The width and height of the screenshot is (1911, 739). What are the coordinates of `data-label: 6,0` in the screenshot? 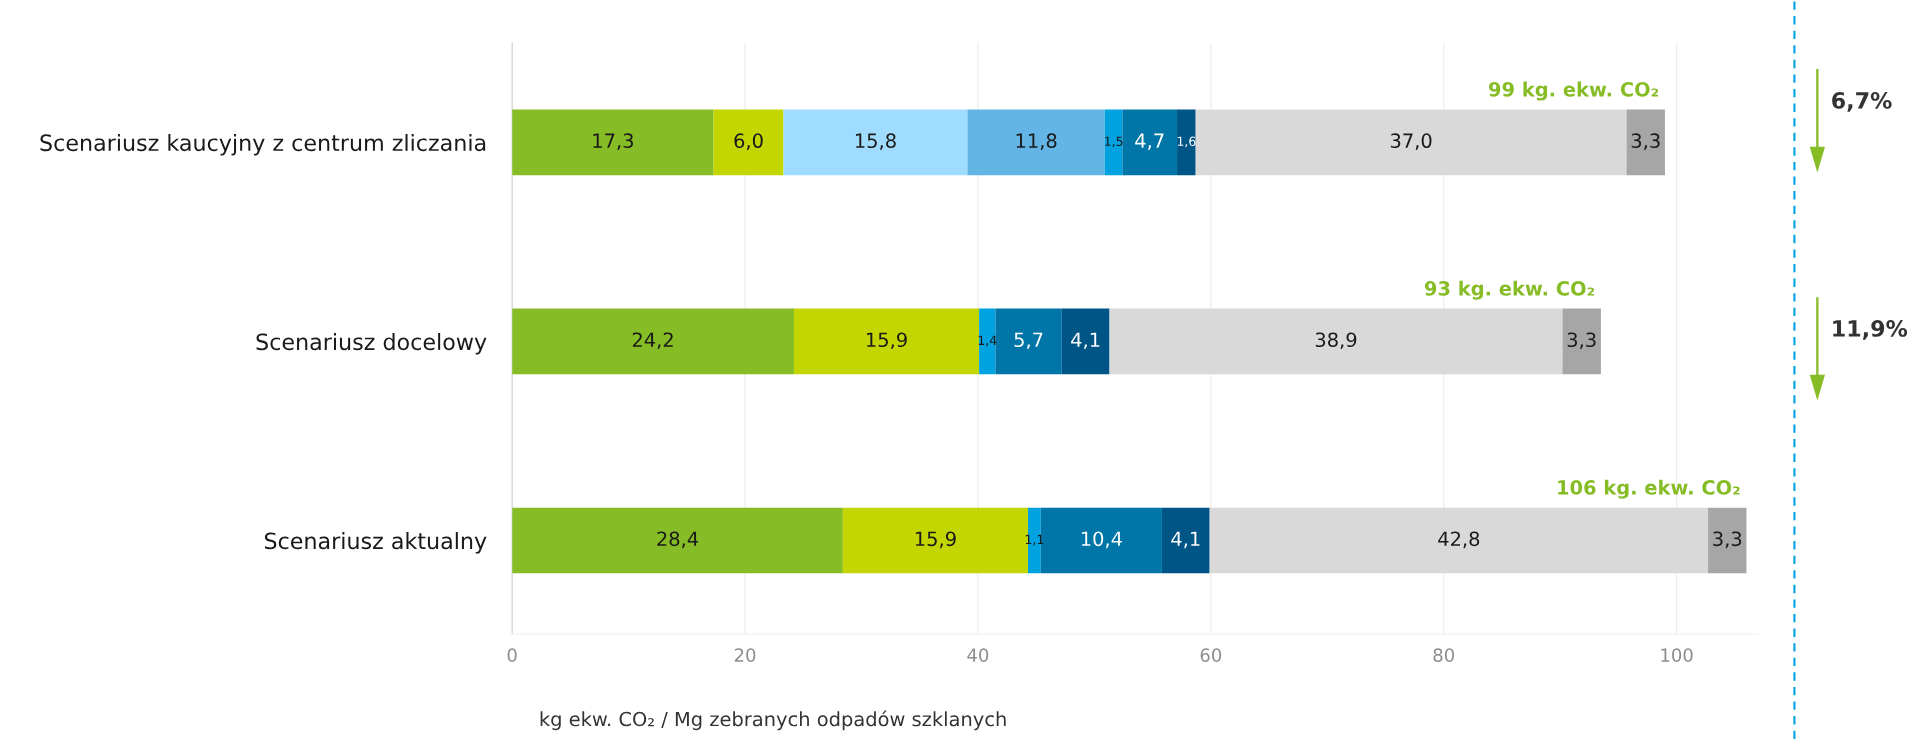 It's located at (748, 142).